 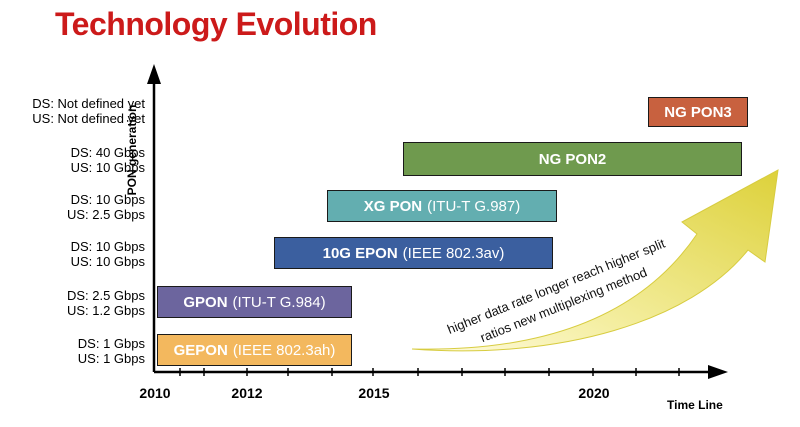 I want to click on bar-gpon-name: GPON, so click(x=205, y=302).